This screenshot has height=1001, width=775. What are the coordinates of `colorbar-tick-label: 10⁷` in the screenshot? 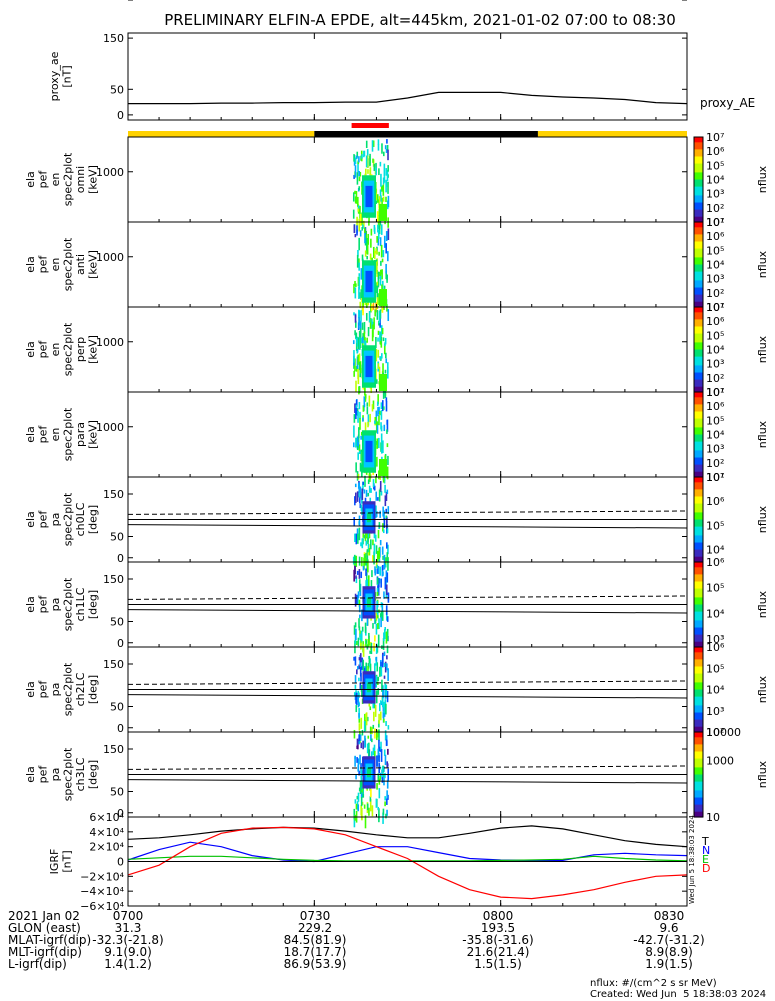 It's located at (715, 477).